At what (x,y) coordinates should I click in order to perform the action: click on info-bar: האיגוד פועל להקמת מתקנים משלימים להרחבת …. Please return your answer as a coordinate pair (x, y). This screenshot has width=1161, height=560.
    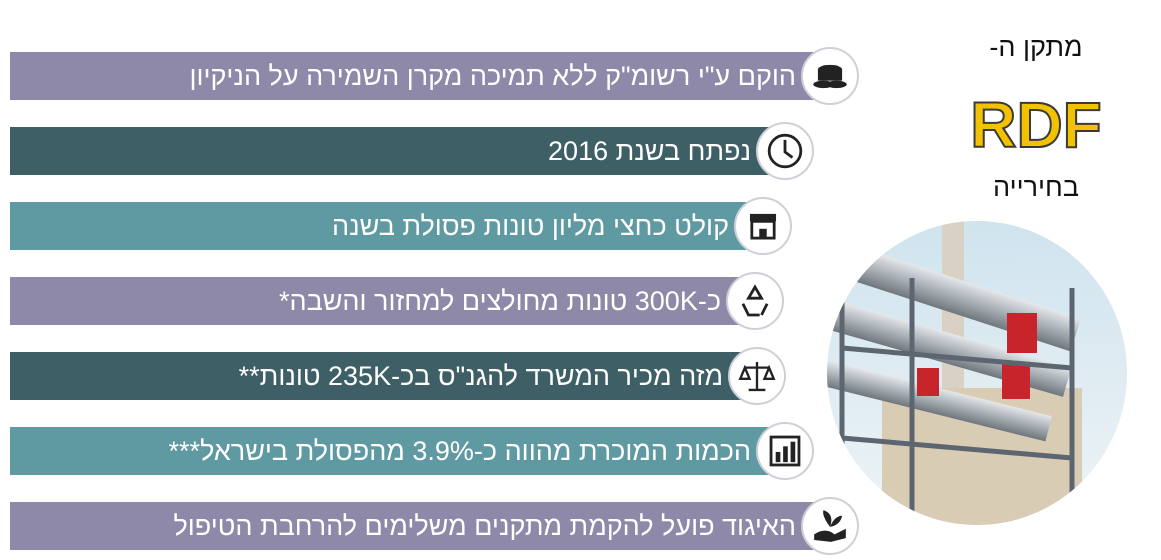
    Looking at the image, I should click on (420, 526).